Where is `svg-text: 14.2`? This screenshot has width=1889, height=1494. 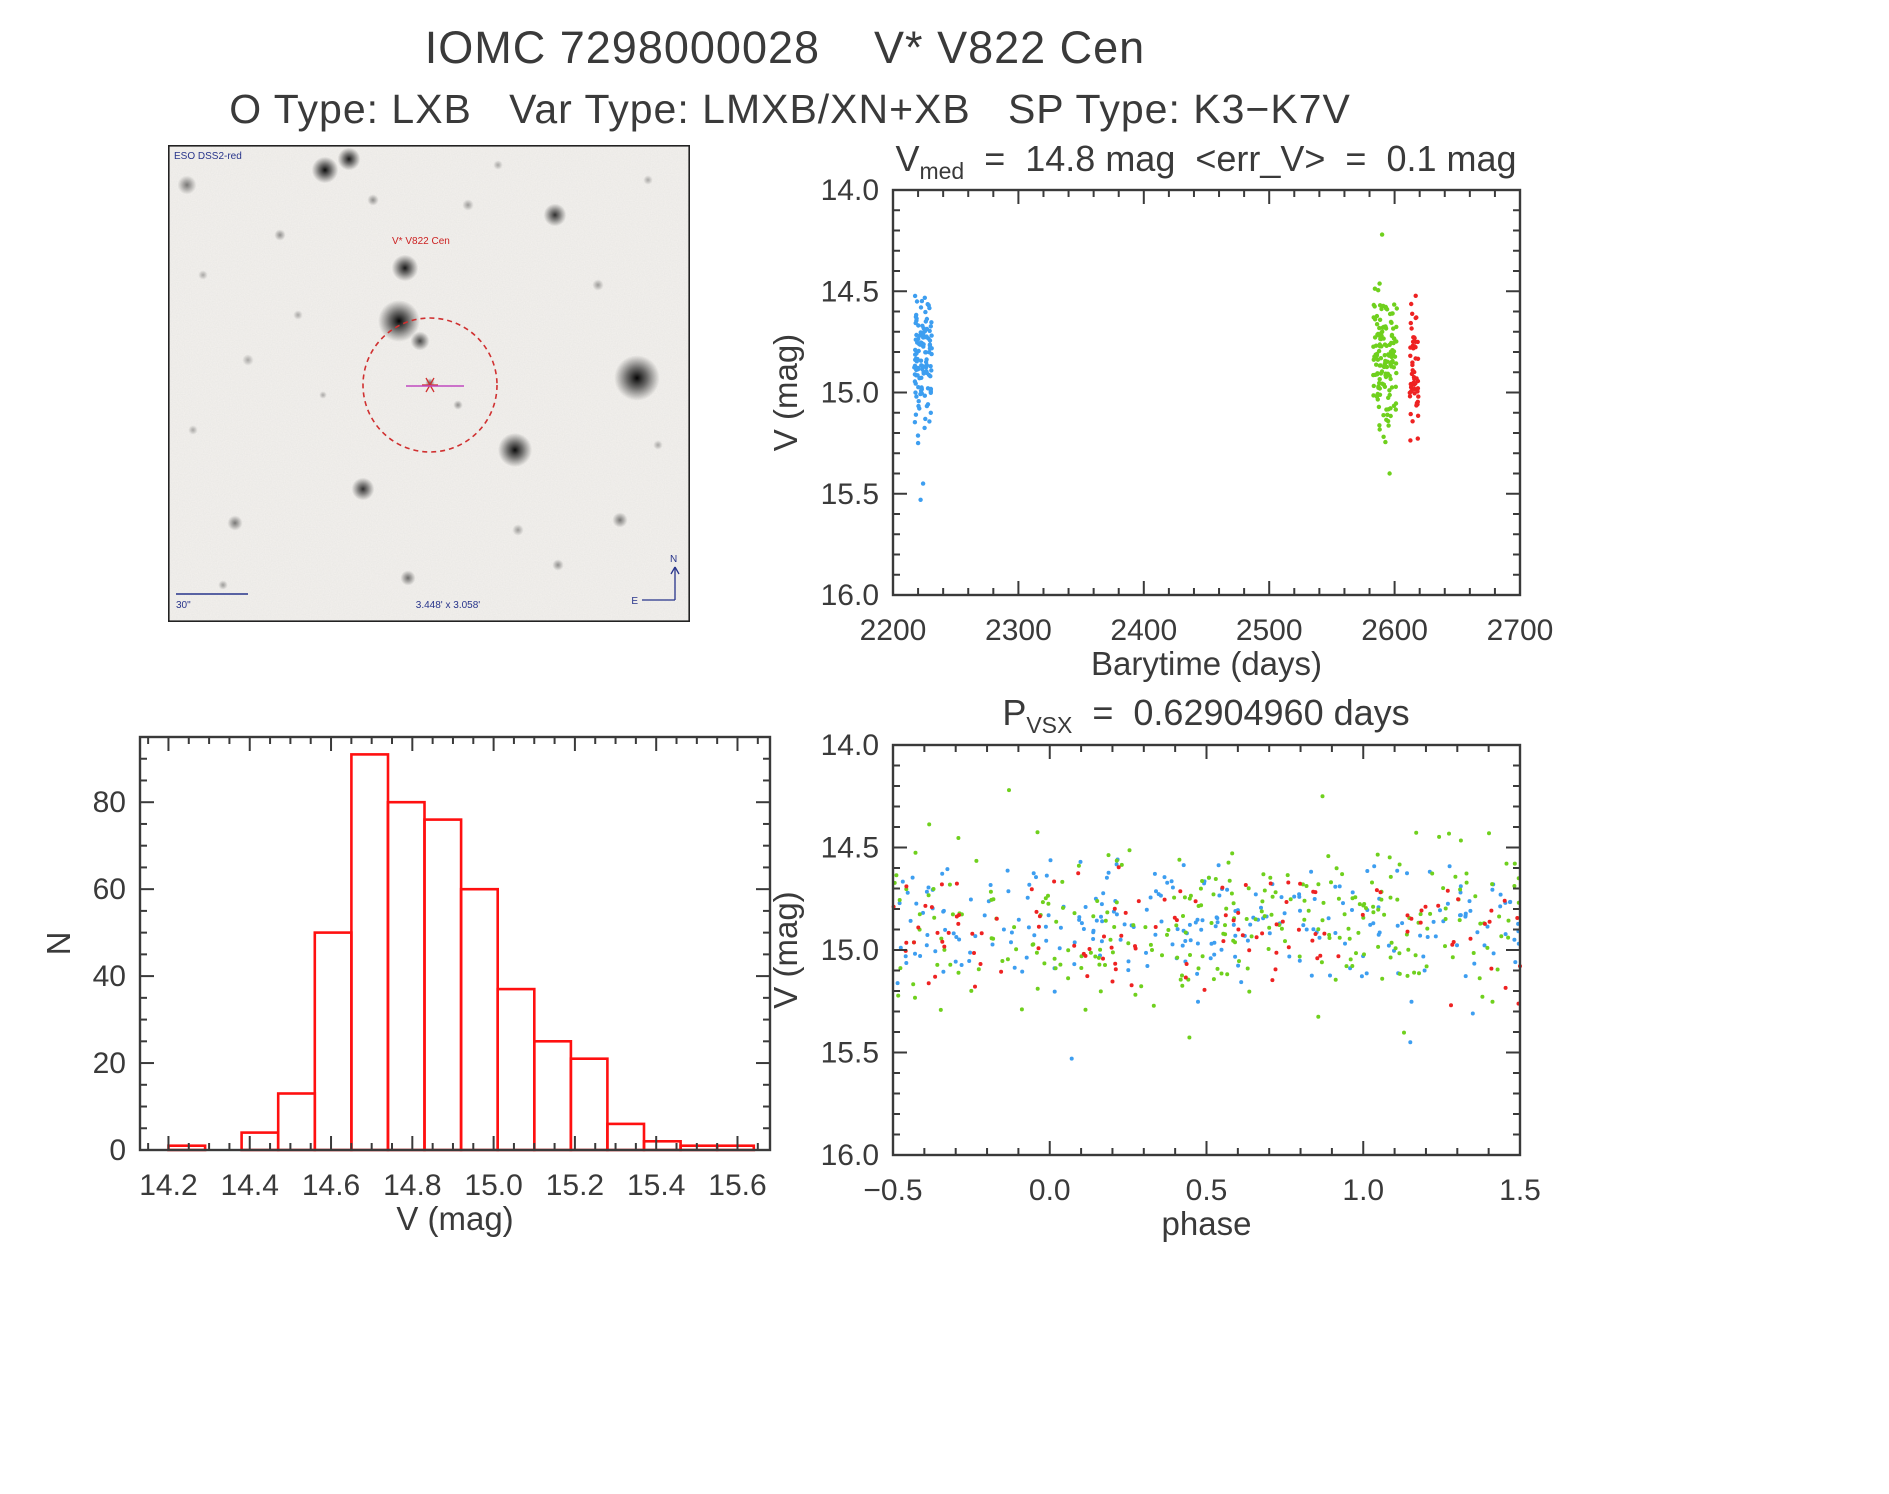
svg-text: 14.2 is located at coordinates (168, 1185).